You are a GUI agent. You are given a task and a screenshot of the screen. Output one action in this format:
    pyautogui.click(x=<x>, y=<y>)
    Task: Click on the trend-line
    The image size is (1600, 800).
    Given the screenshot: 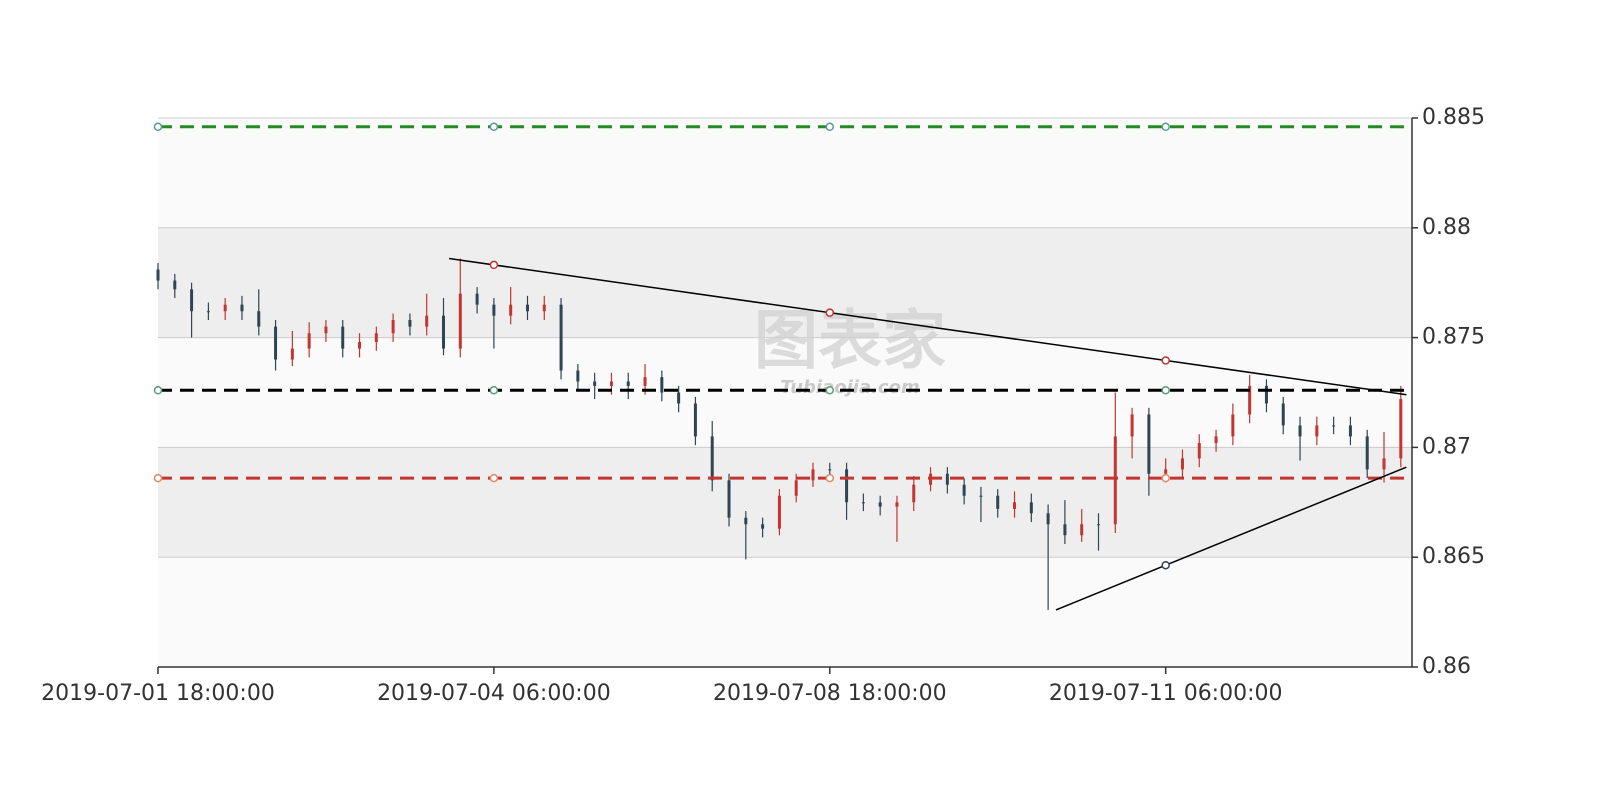 What is the action you would take?
    pyautogui.click(x=928, y=326)
    